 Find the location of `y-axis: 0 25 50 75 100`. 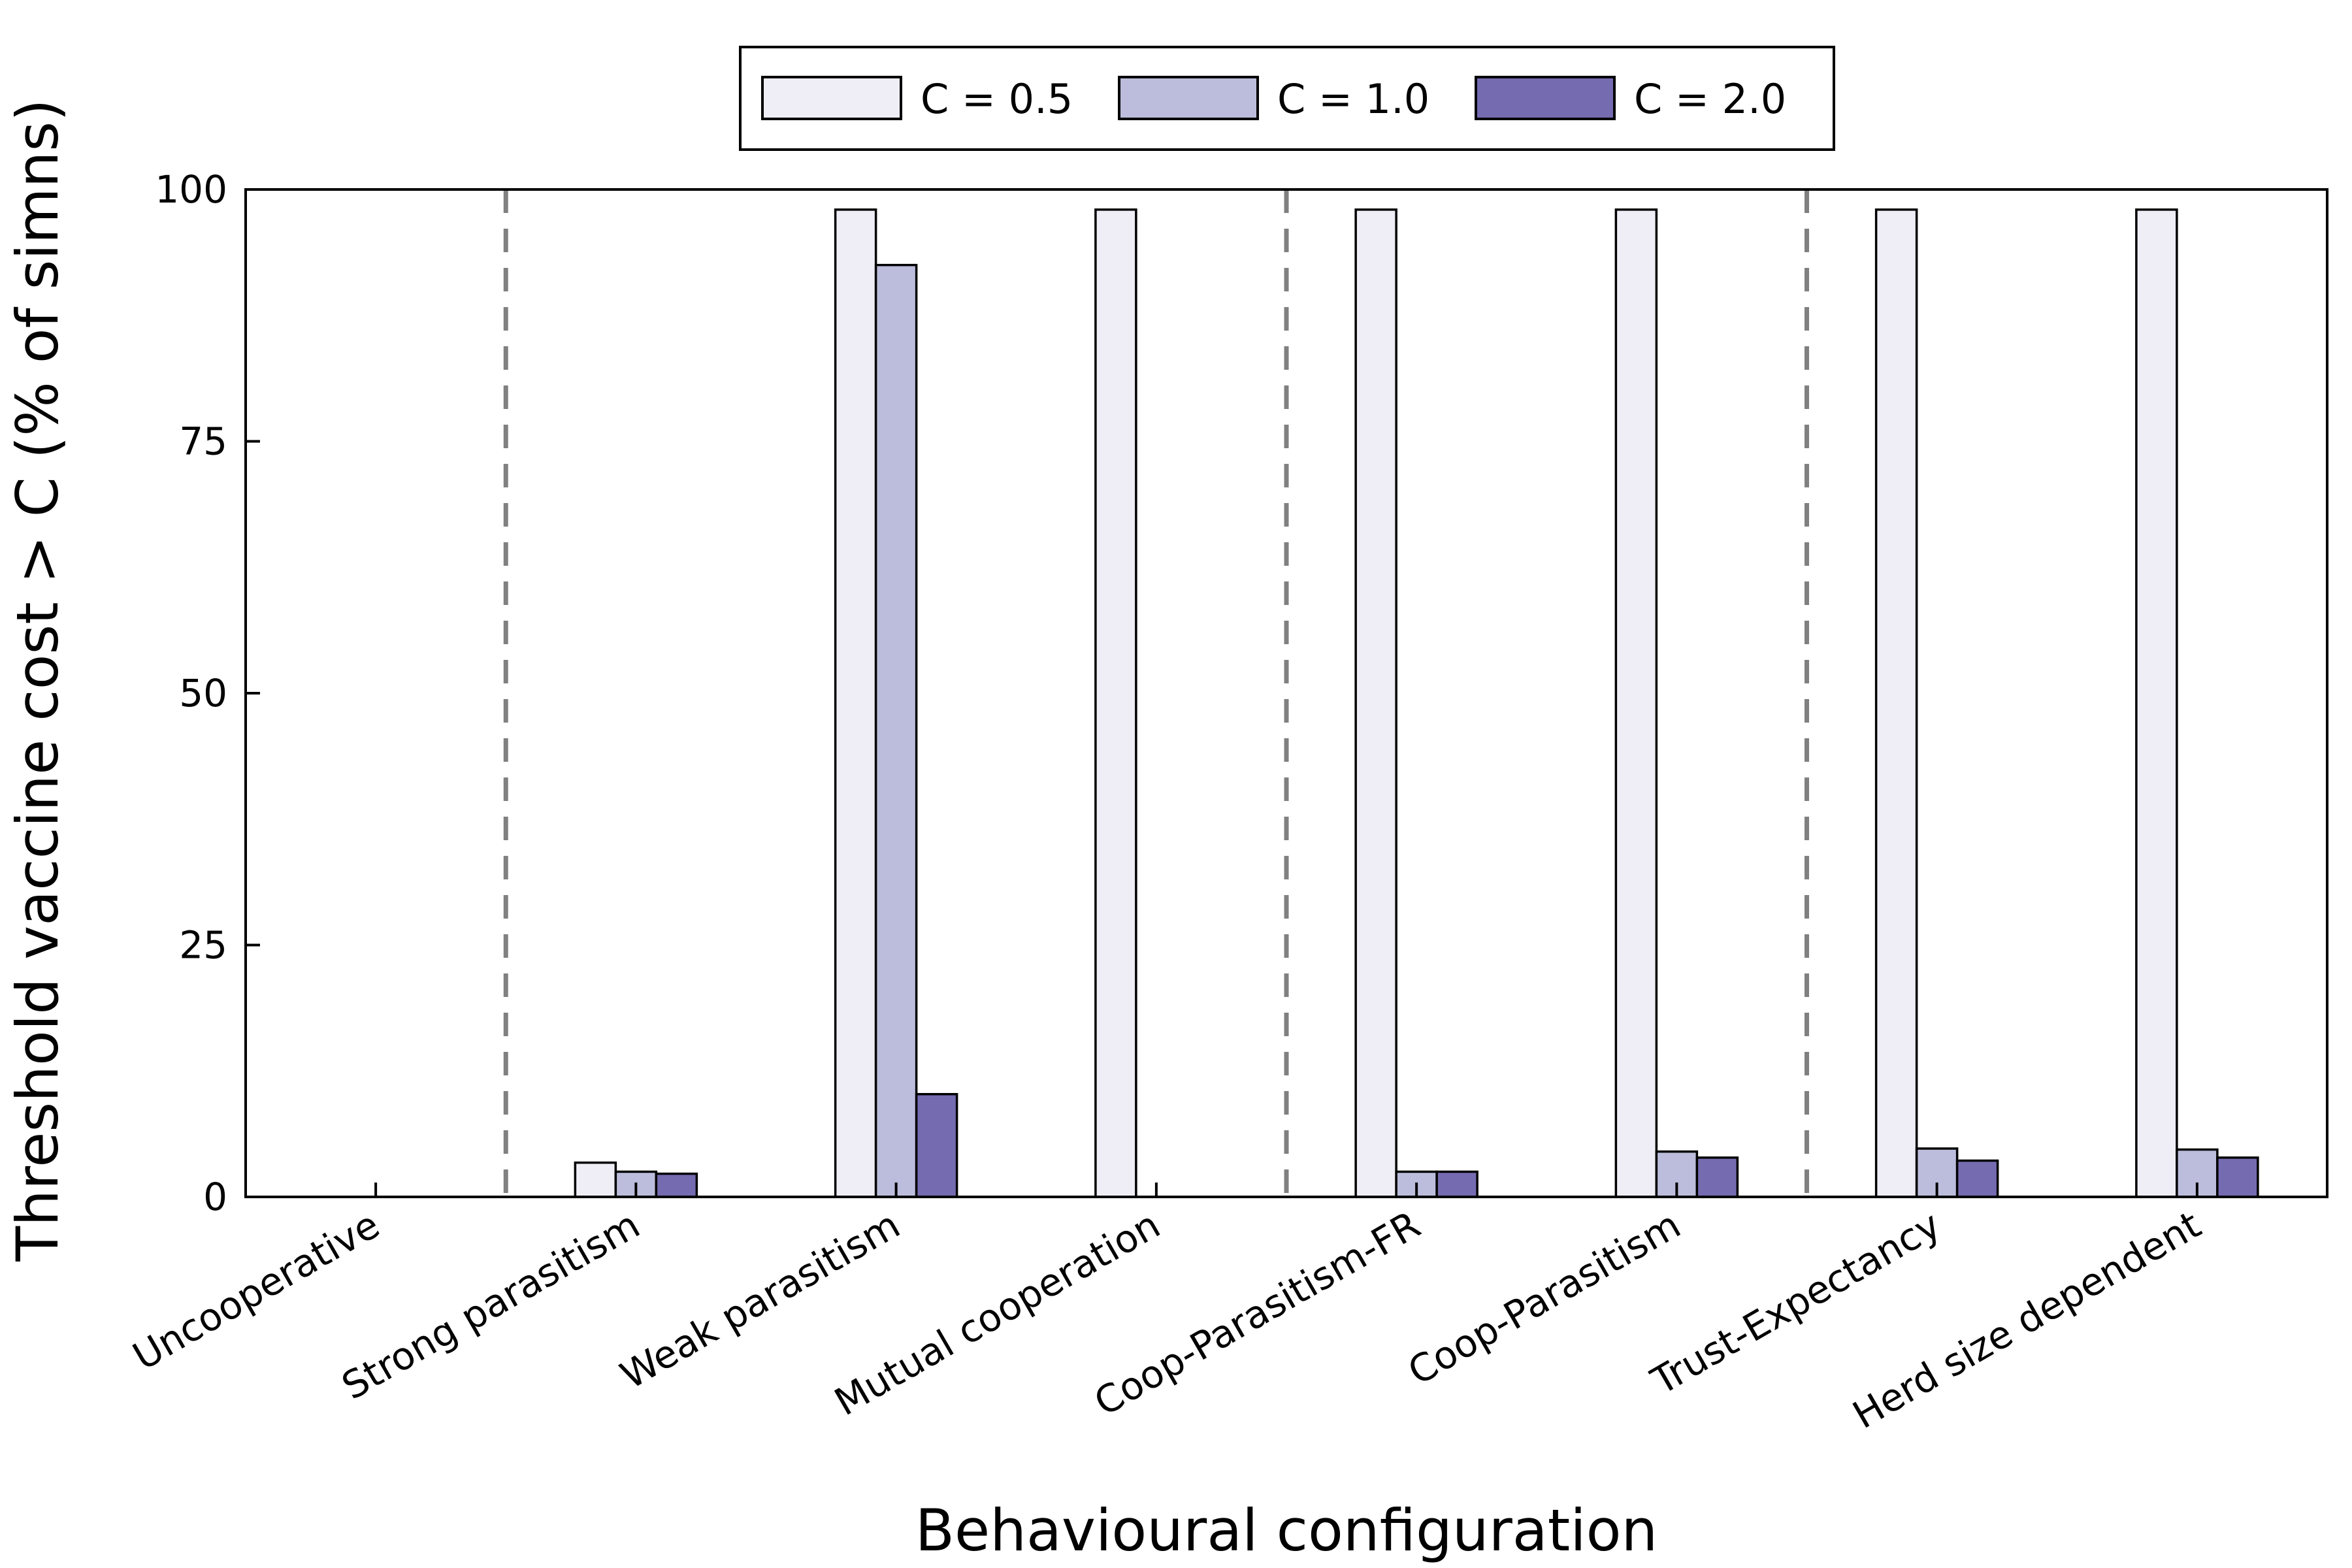

y-axis: 0 25 50 75 100 is located at coordinates (207, 693).